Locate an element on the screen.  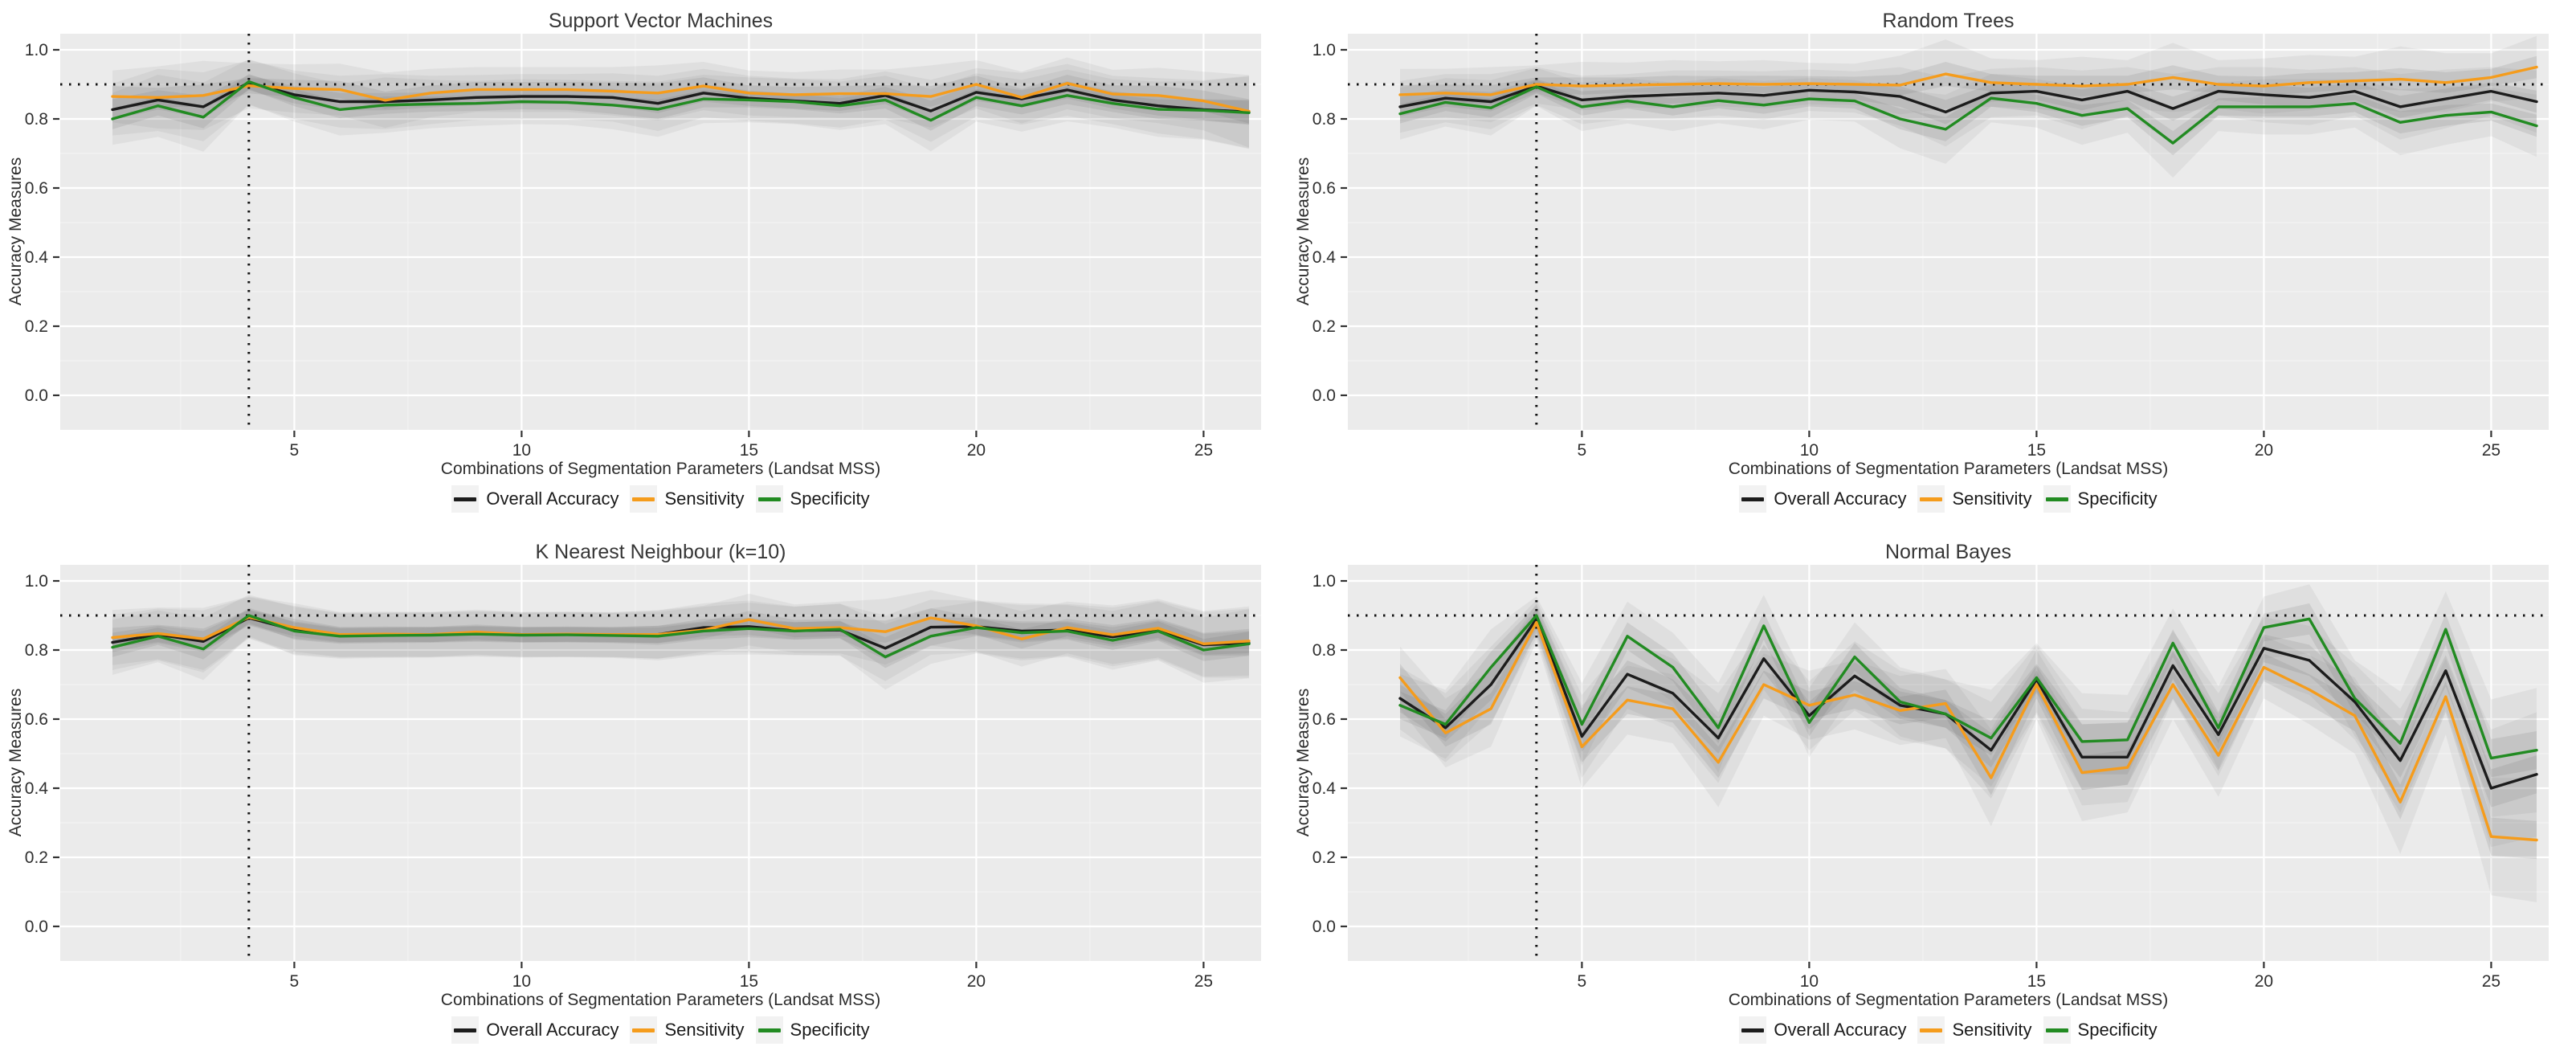
chart-title: K Nearest Neighbour (k=10) is located at coordinates (660, 552).